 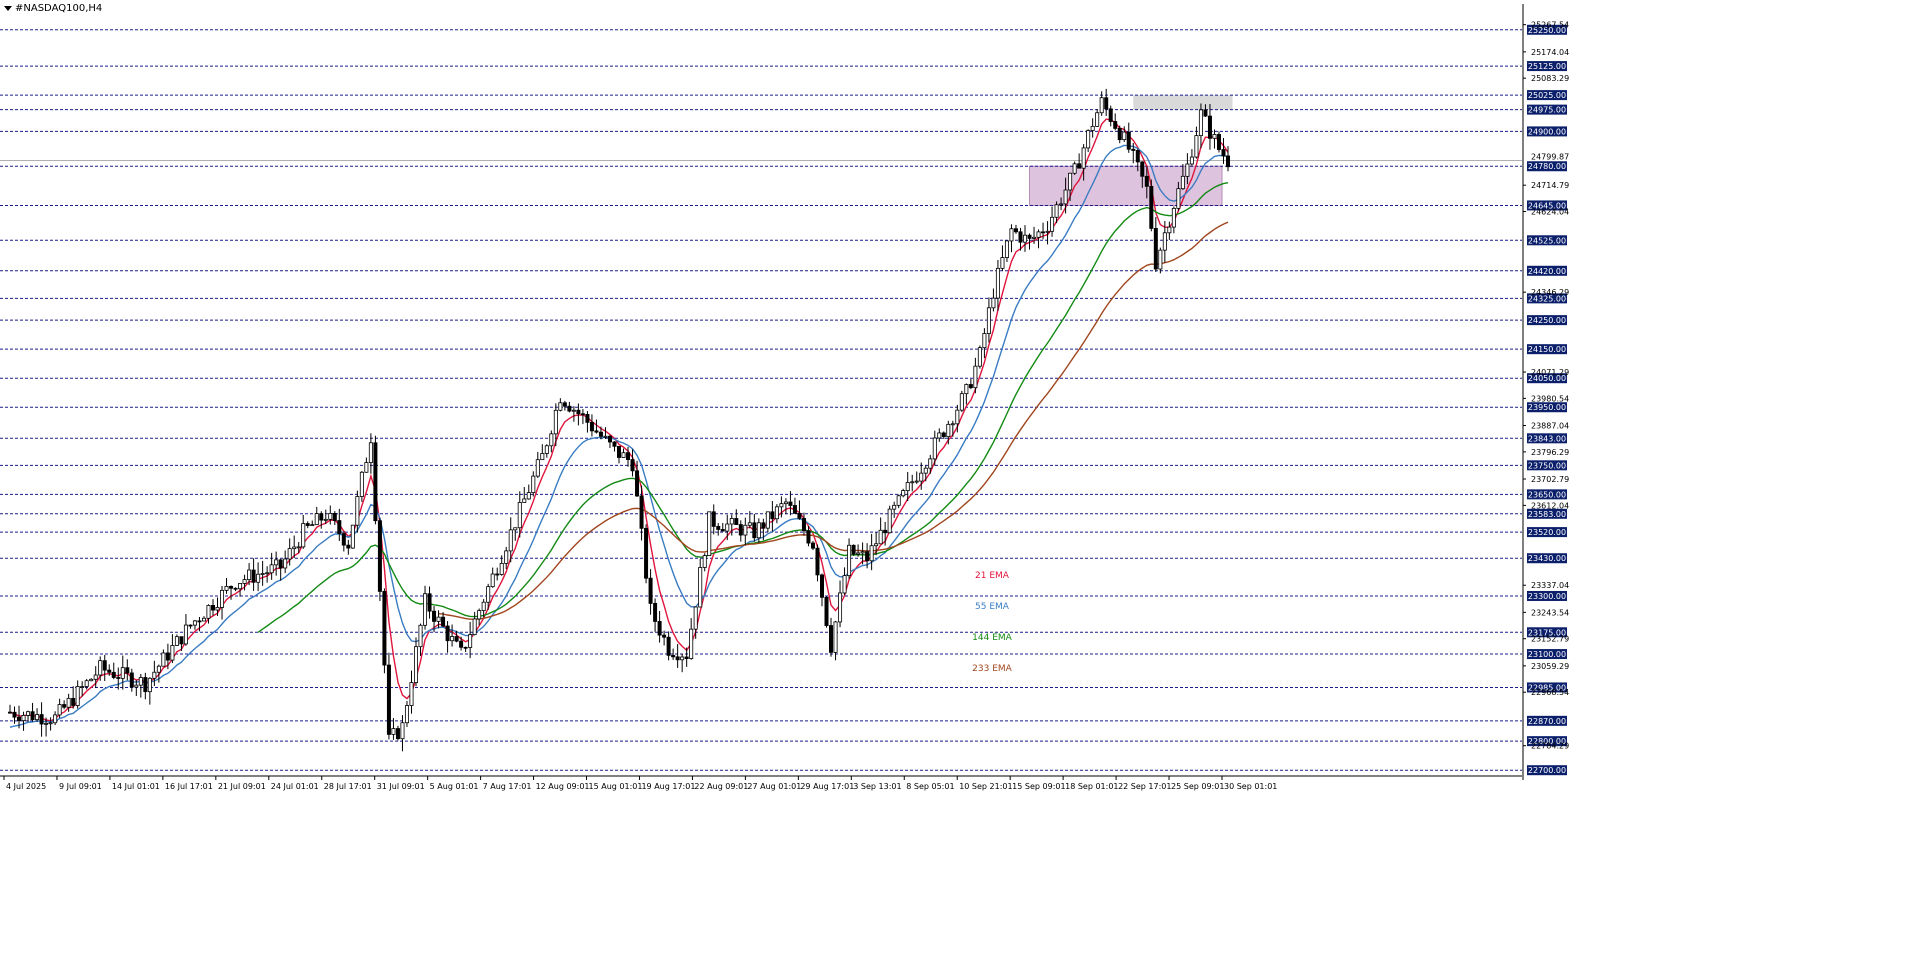 What do you see at coordinates (1550, 212) in the screenshot?
I see `price-tick-label: 24624.04` at bounding box center [1550, 212].